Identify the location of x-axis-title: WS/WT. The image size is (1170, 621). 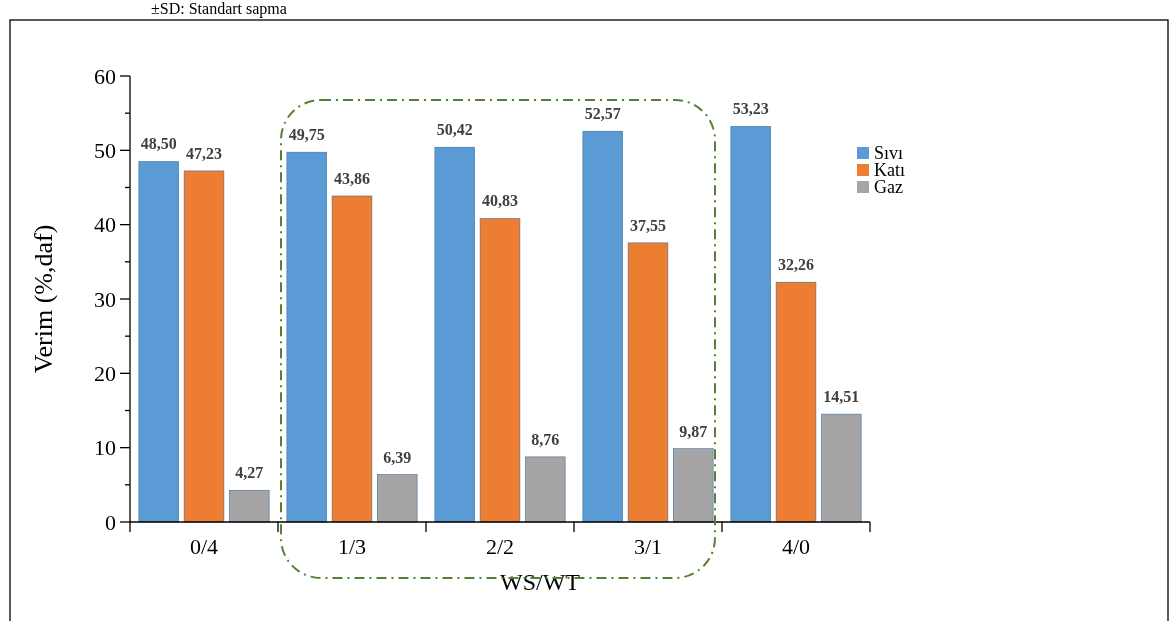
(540, 582).